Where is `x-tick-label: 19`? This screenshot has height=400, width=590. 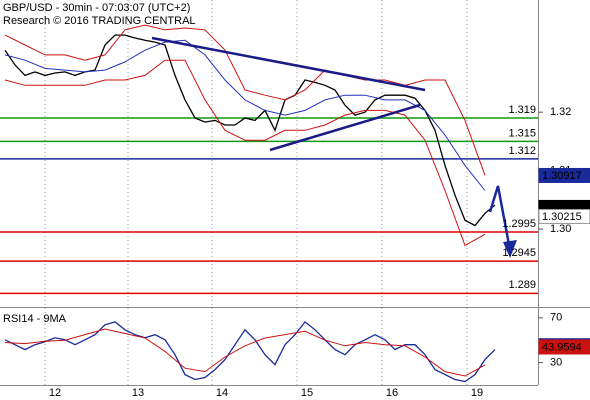
x-tick-label: 19 is located at coordinates (477, 393).